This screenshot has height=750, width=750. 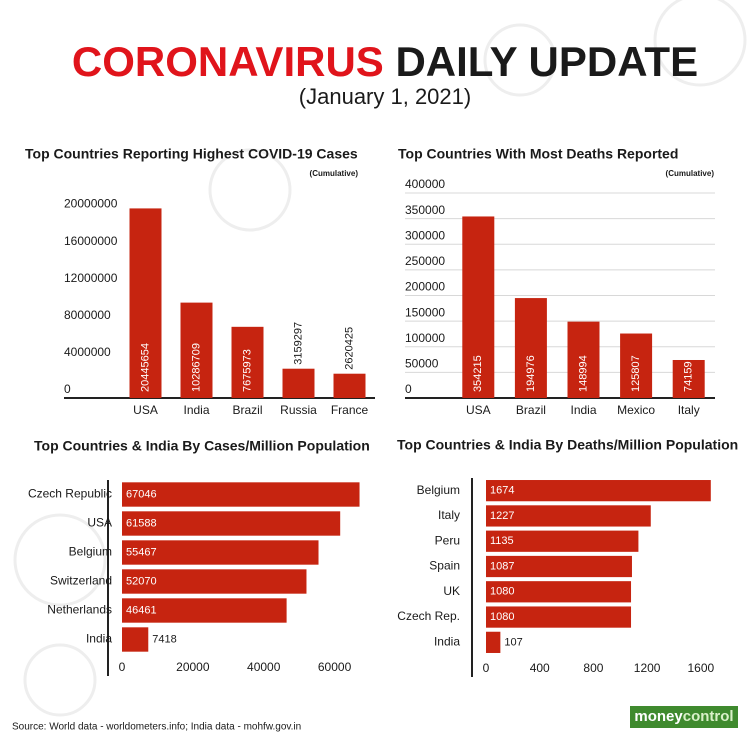 I want to click on value-label: 7675973, so click(x=247, y=370).